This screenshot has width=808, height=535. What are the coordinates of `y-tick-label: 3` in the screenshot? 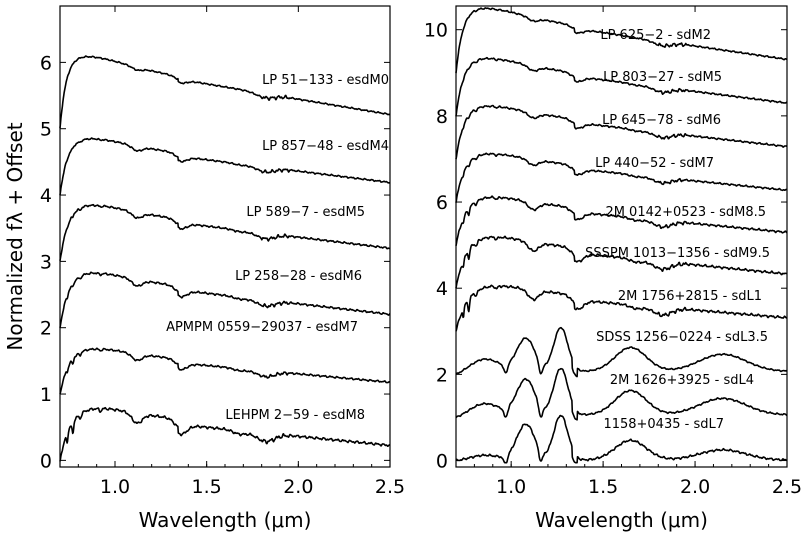 It's located at (46, 262).